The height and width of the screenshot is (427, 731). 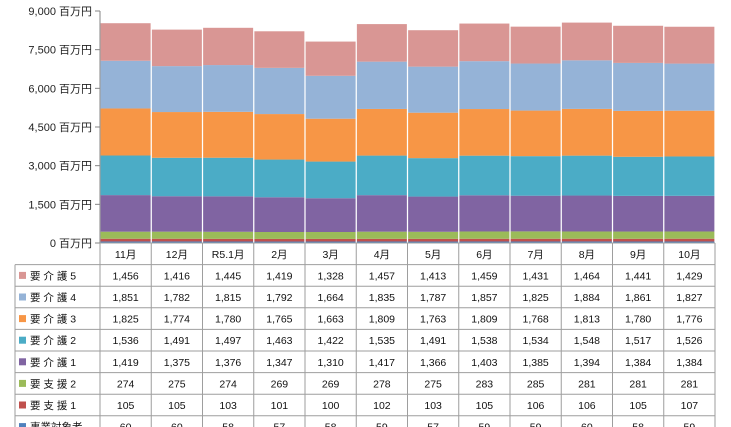 I want to click on category-label: R5.1月, so click(x=228, y=255).